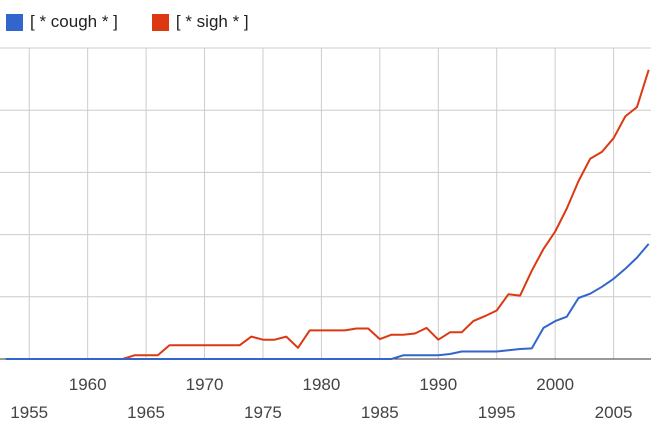 The image size is (660, 427). Describe the element at coordinates (146, 412) in the screenshot. I see `x-tick-label: 1965` at that location.